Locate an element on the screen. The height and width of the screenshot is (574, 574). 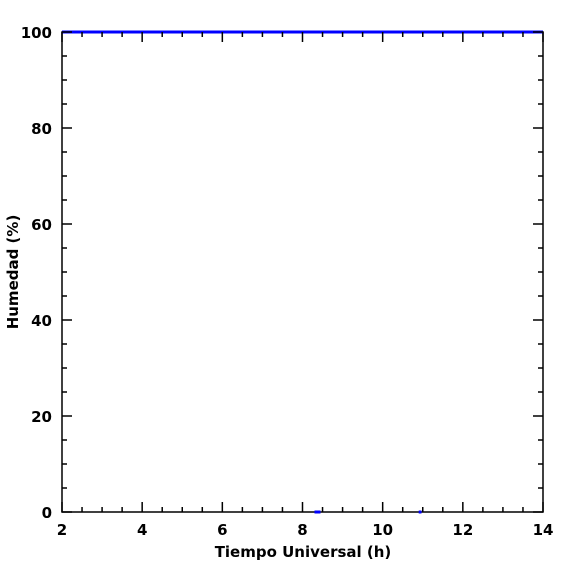
x-tick-label: 14 is located at coordinates (543, 530).